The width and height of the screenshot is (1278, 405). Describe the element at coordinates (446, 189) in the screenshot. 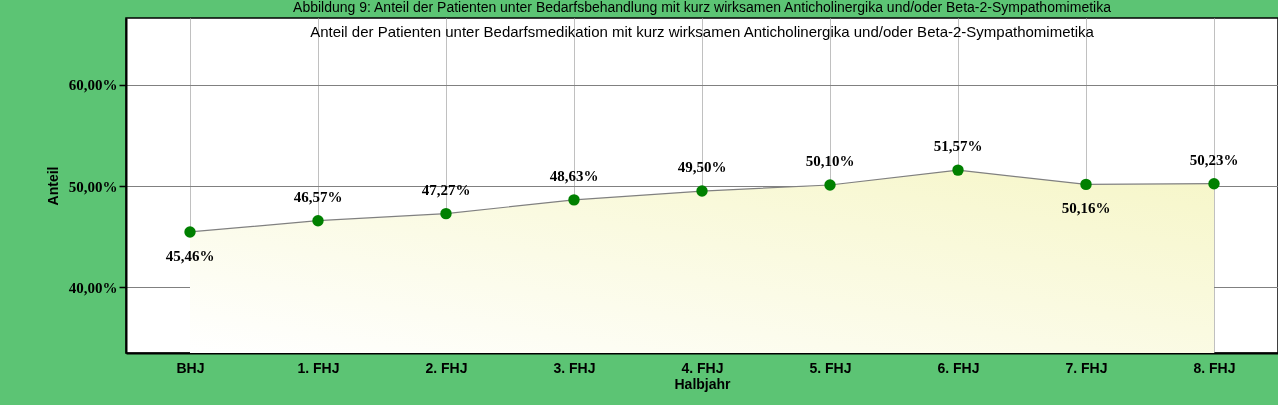

I see `data-label: 47,27%` at that location.